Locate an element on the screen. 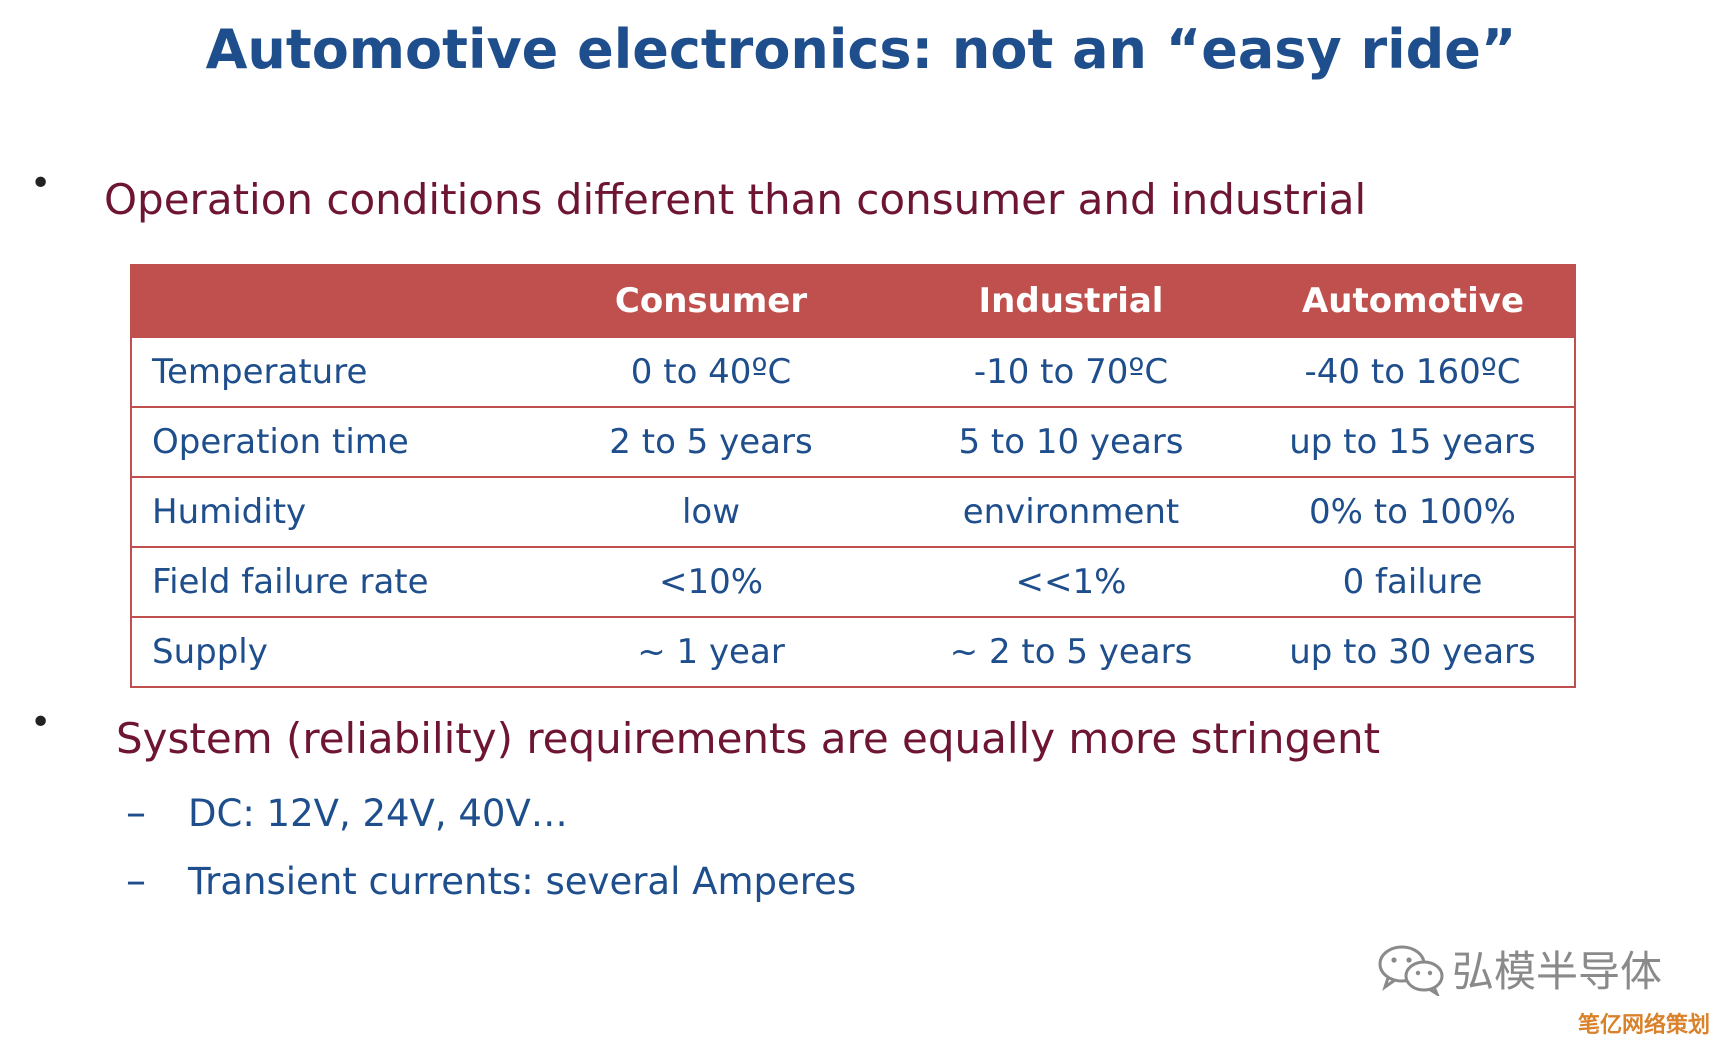 The image size is (1722, 1045). header-automotive: Automotive is located at coordinates (1413, 301).